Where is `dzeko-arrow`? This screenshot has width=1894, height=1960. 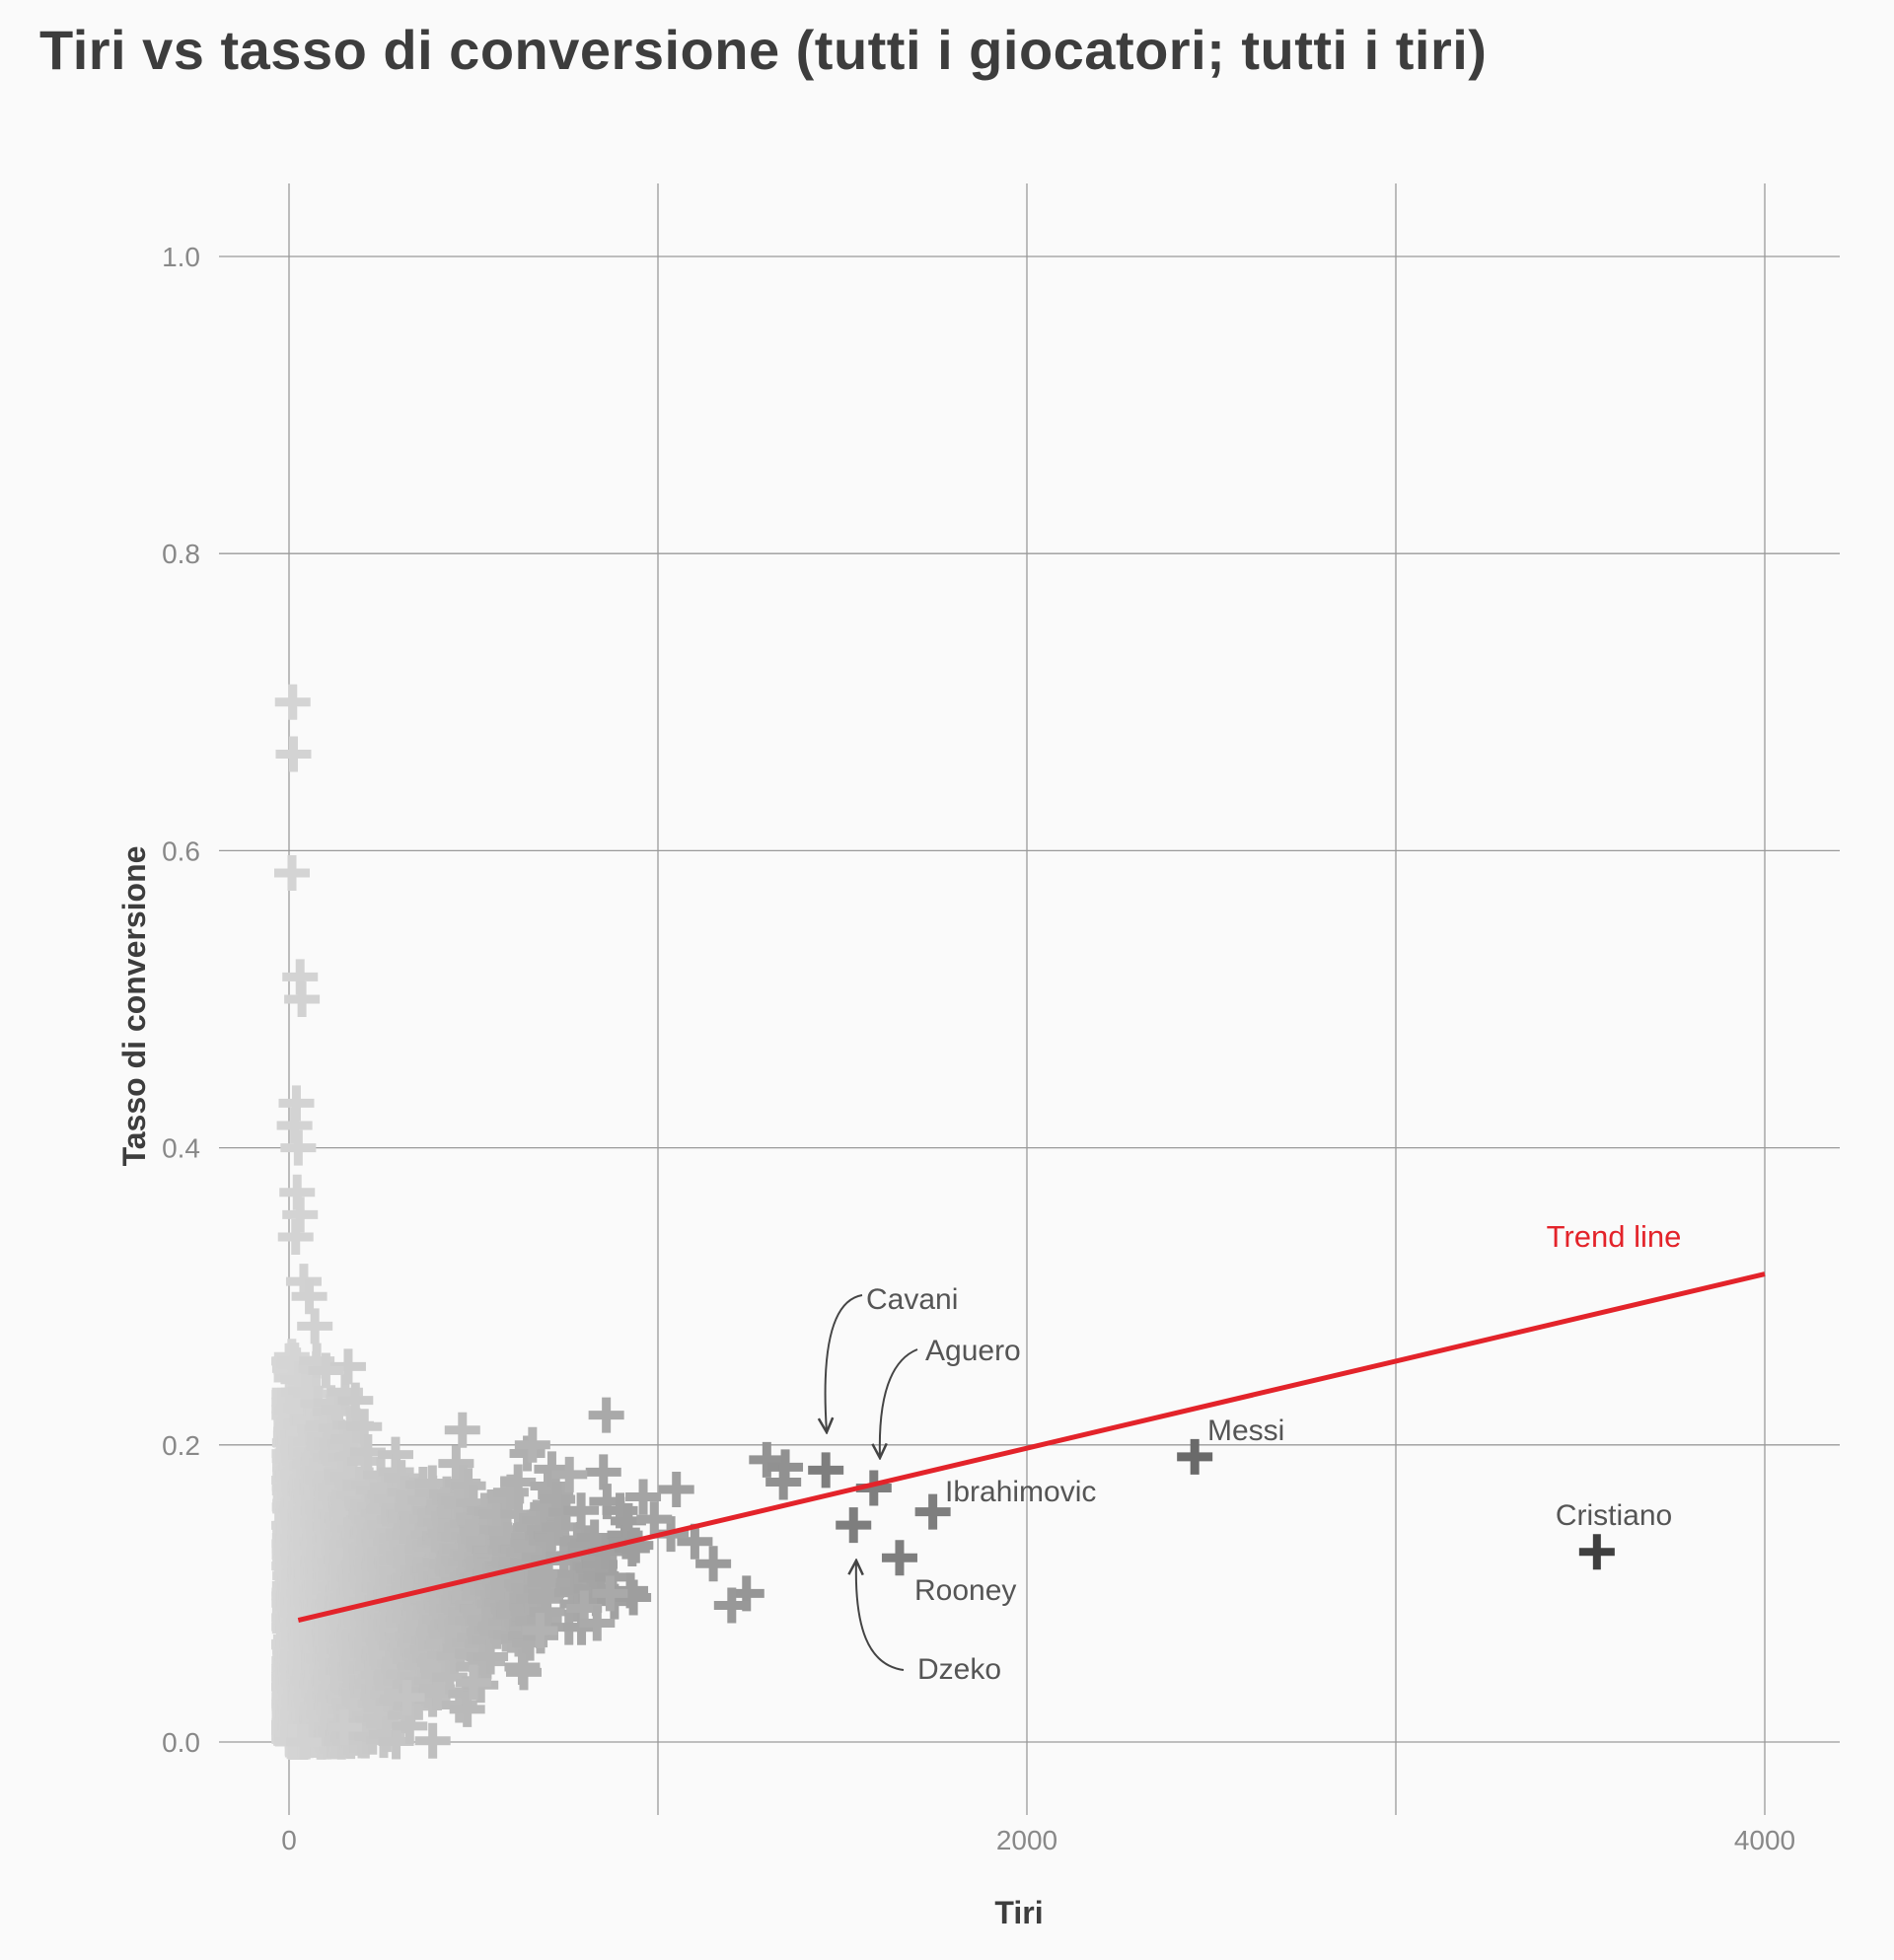
dzeko-arrow is located at coordinates (880, 1616).